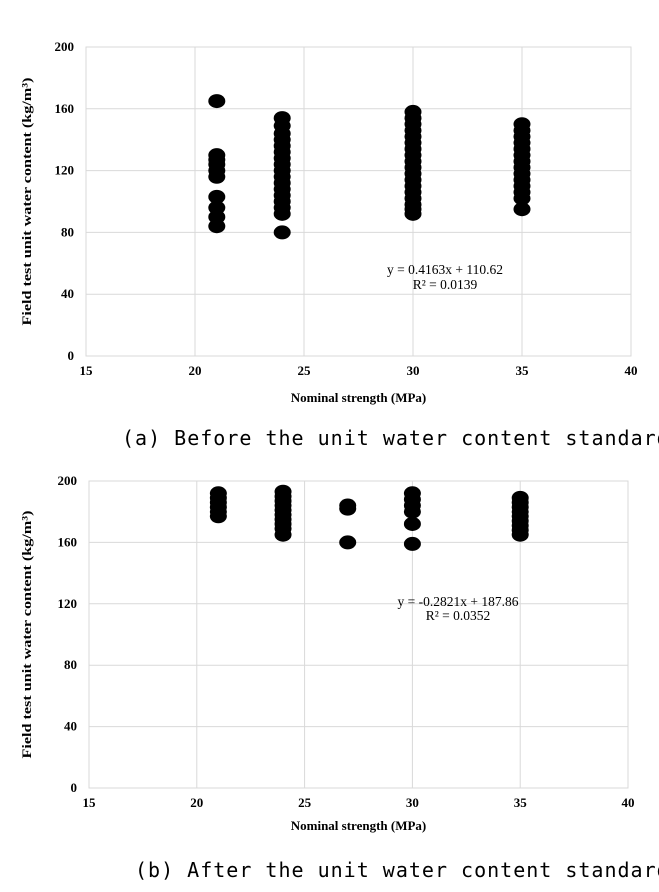 Image resolution: width=659 pixels, height=892 pixels. Describe the element at coordinates (458, 601) in the screenshot. I see `trendline-equation: y = -0.2821x + 187.86` at that location.